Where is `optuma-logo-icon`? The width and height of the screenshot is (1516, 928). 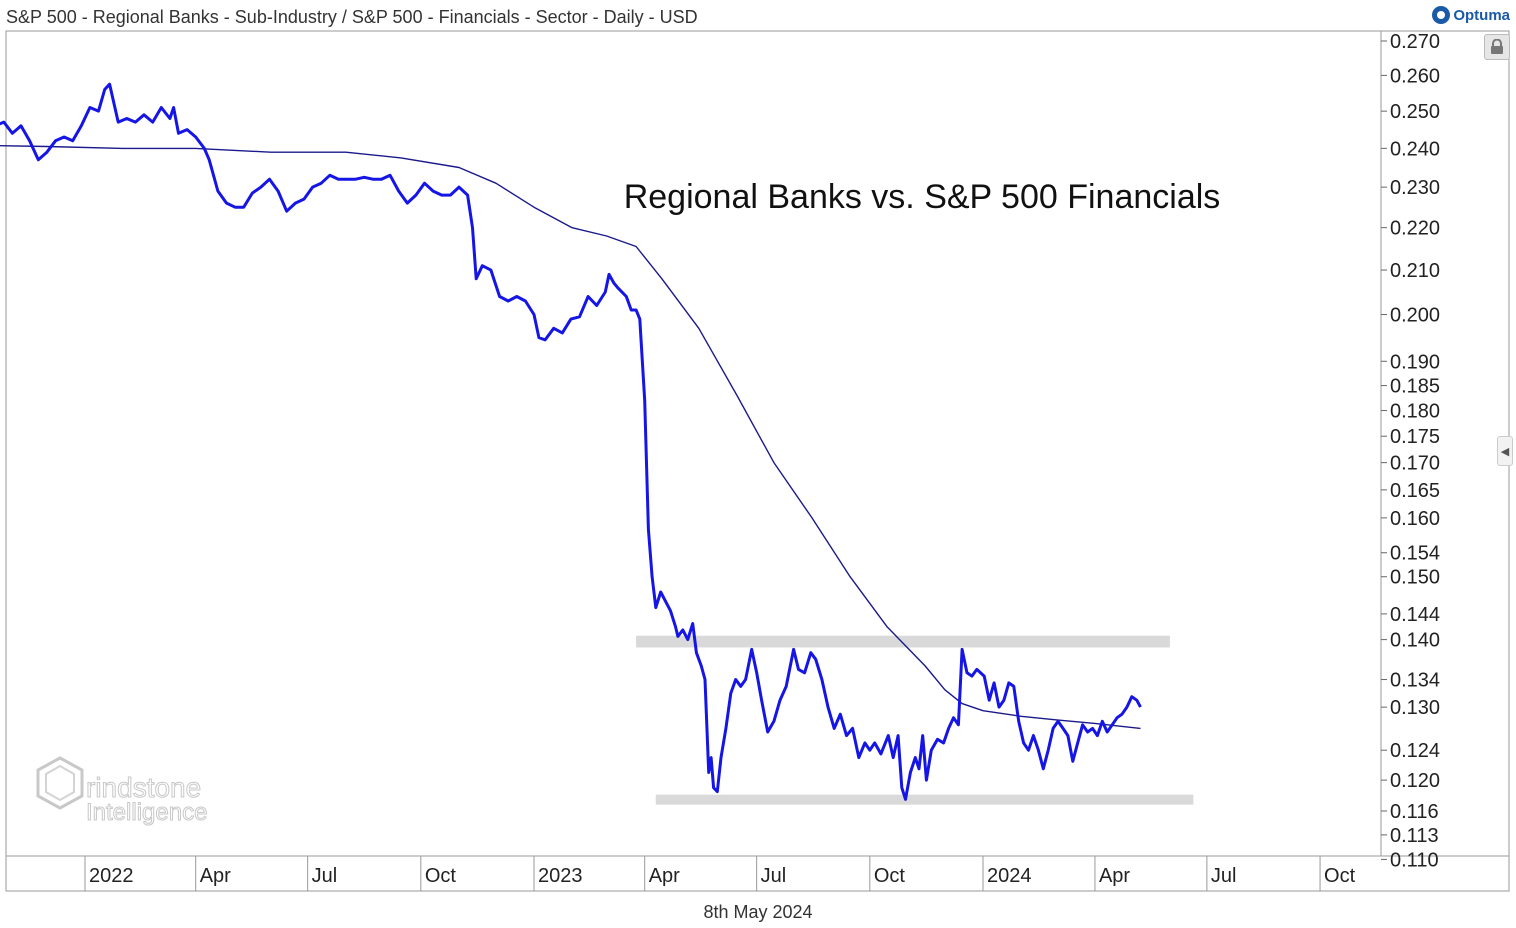
optuma-logo-icon is located at coordinates (1441, 15).